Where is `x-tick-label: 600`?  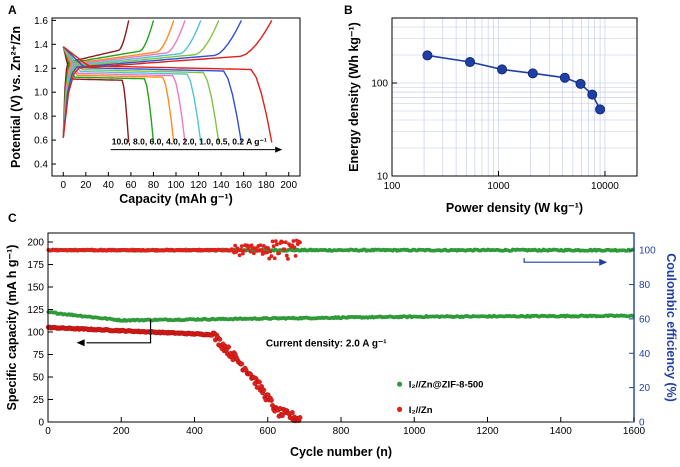 x-tick-label: 600 is located at coordinates (267, 431).